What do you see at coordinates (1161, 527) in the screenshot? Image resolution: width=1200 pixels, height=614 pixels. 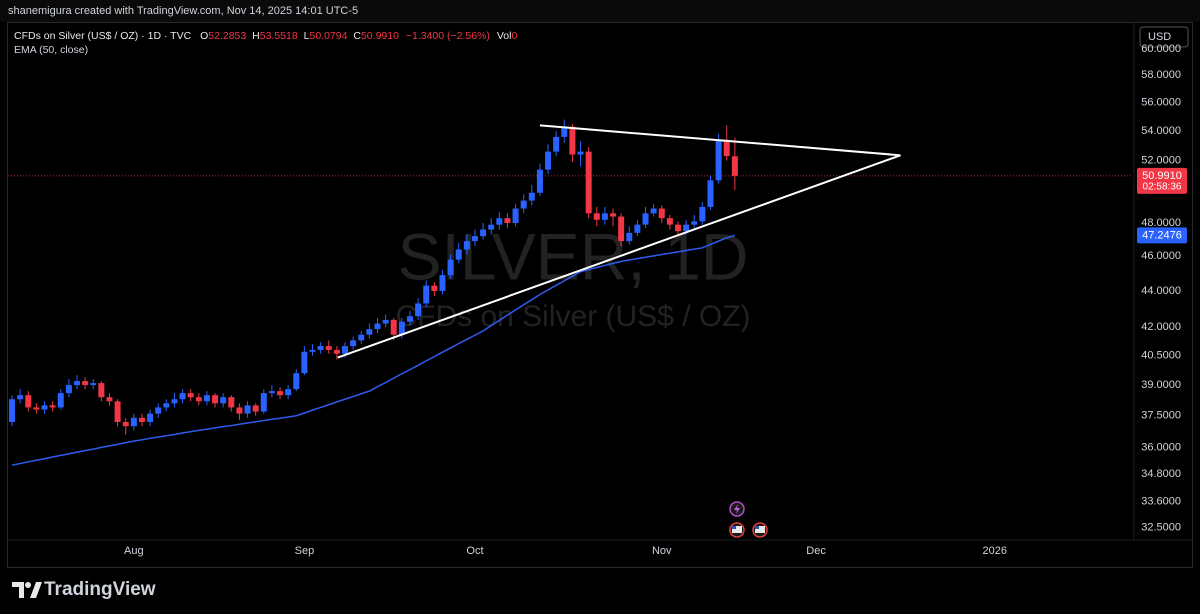 I see `y-tick-label: 32.5000` at bounding box center [1161, 527].